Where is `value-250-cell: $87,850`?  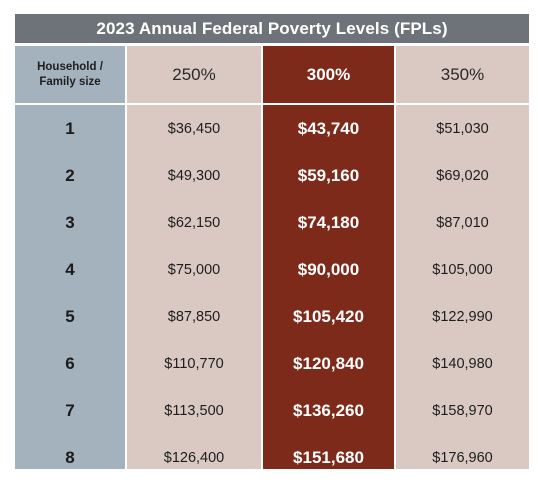 value-250-cell: $87,850 is located at coordinates (194, 316).